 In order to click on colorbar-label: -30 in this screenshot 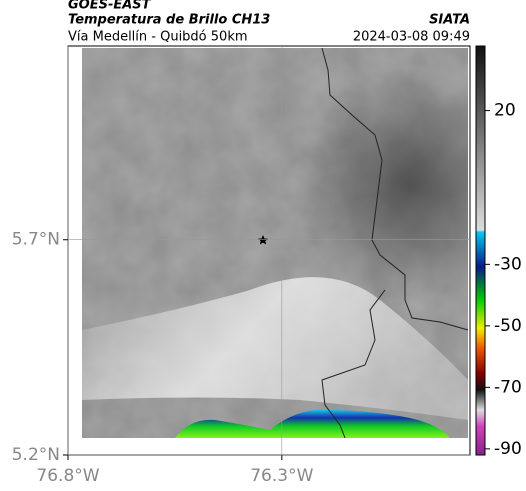, I will do `click(508, 264)`.